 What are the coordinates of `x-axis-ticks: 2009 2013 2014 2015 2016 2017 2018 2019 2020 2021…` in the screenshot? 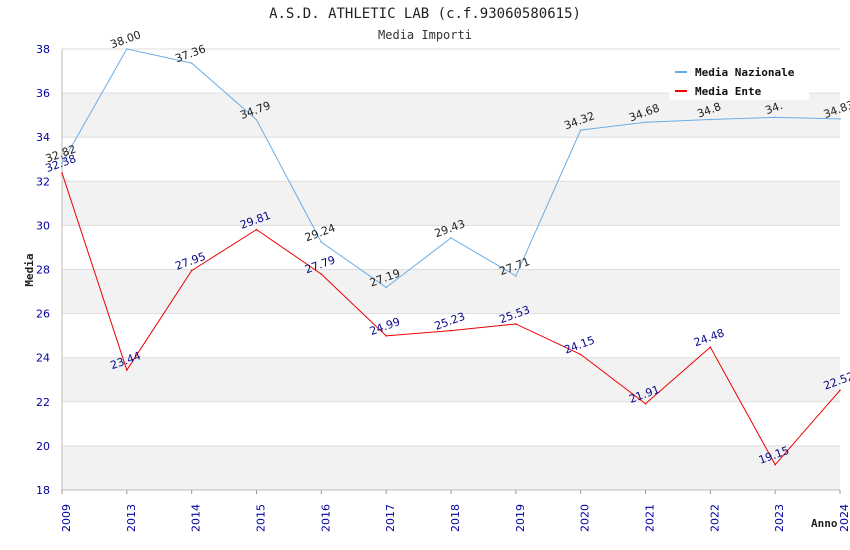 It's located at (455, 511).